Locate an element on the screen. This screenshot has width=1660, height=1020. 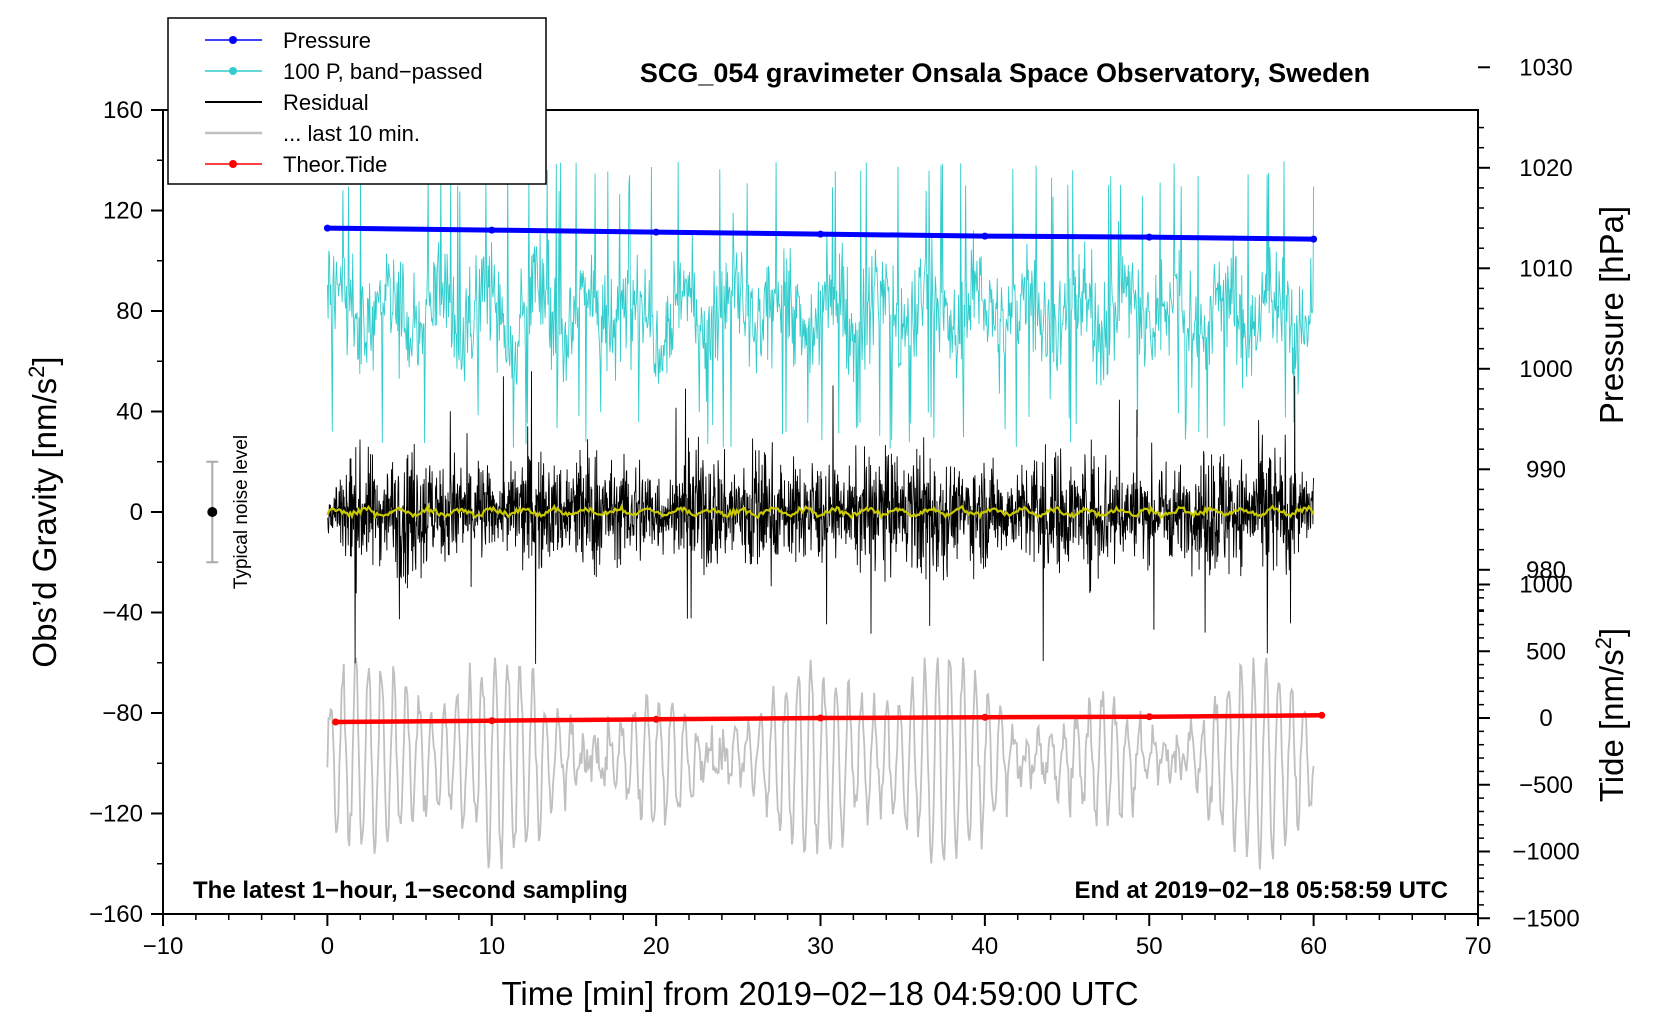
tide-tick-label: 0 is located at coordinates (1545, 718).